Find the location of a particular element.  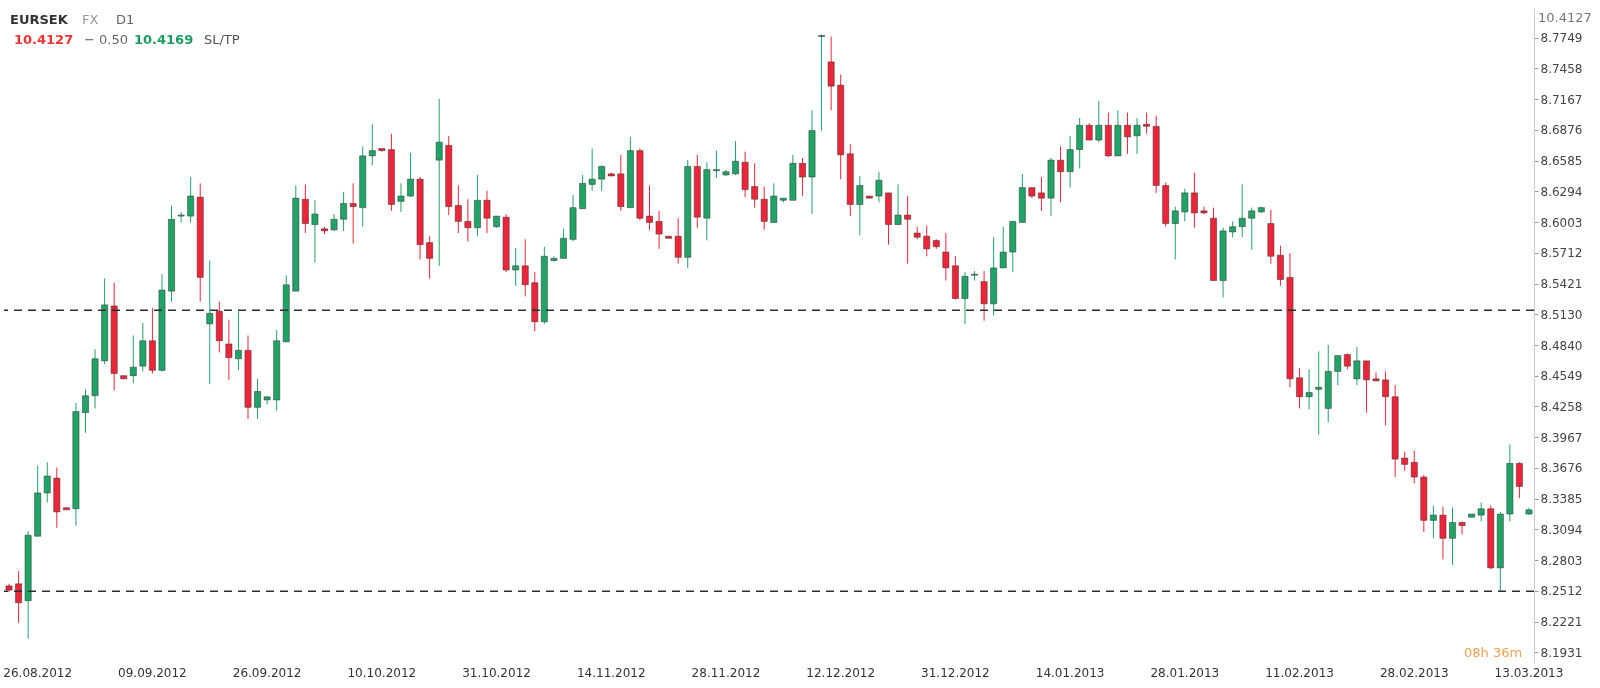

y-tick-label: 8.5130 is located at coordinates (1561, 314).